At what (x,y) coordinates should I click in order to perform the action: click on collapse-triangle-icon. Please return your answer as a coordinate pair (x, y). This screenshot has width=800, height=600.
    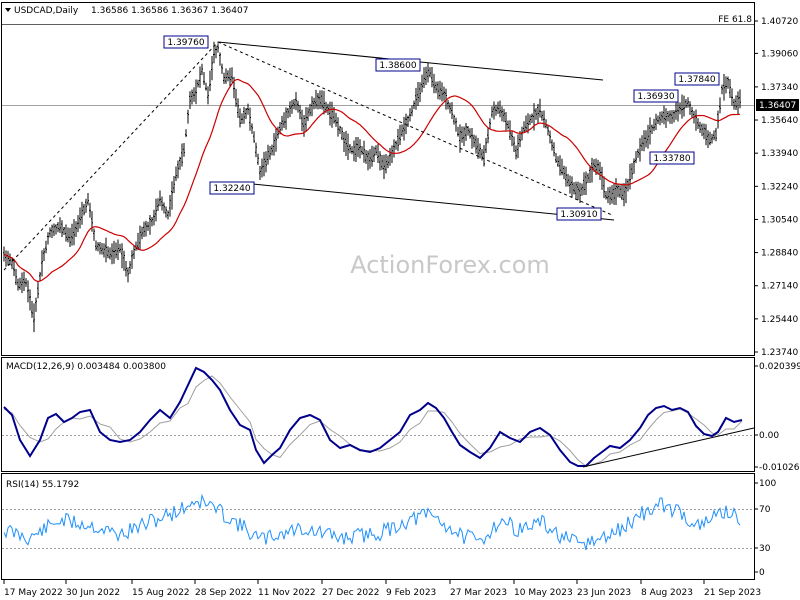
    Looking at the image, I should click on (8, 10).